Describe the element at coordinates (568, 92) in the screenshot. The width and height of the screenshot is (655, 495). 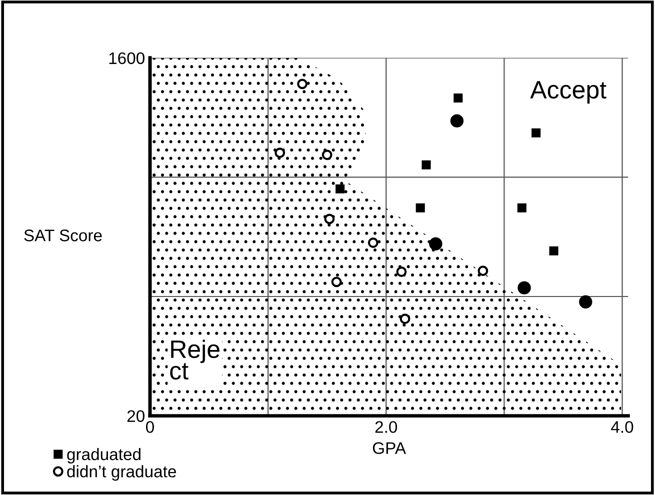
I see `annotation: Accept` at that location.